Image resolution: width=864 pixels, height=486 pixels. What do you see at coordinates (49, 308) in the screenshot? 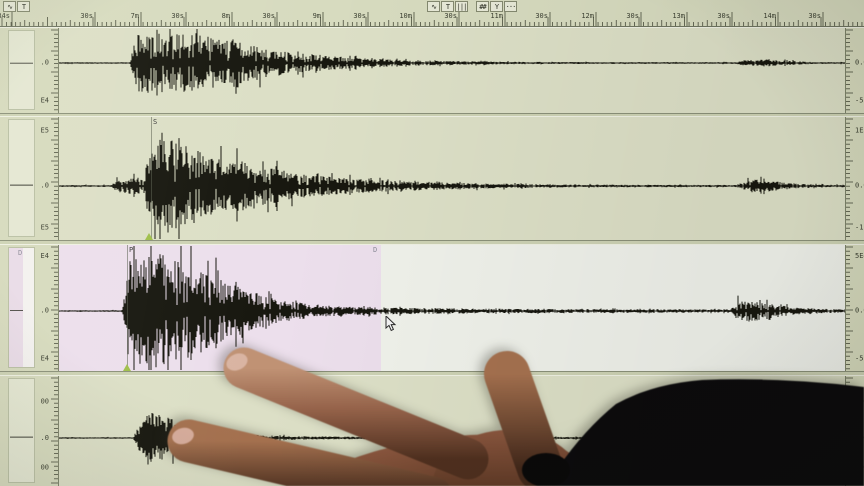
I see `amplitude-axis-left: 5E4 0.0 -5E4` at bounding box center [49, 308].